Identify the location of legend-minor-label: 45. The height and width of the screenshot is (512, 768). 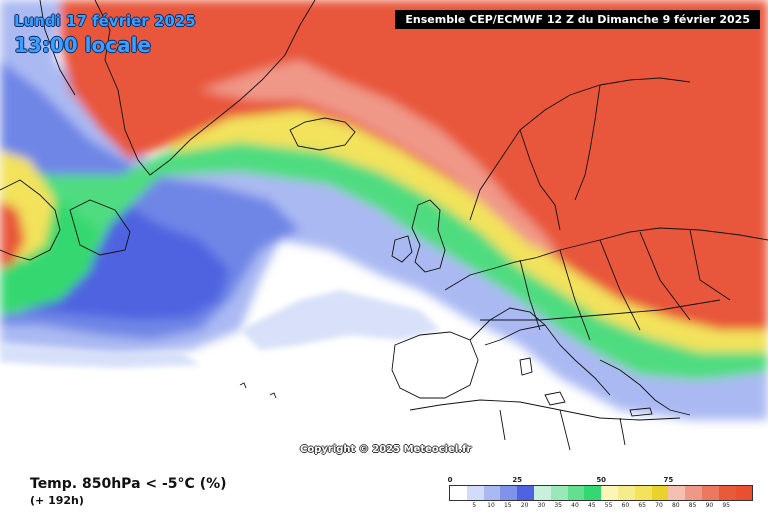
(591, 505).